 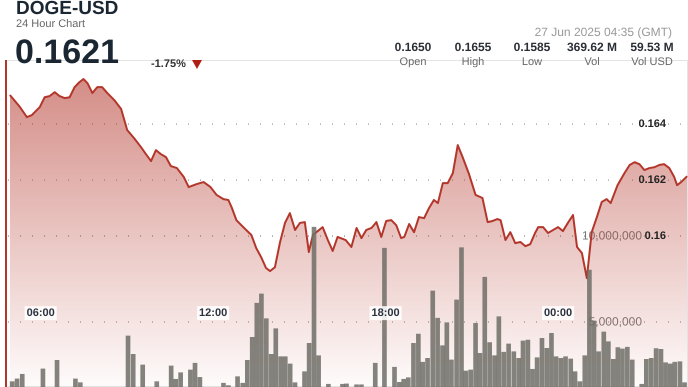 I want to click on text: 0.1650, so click(x=413, y=47).